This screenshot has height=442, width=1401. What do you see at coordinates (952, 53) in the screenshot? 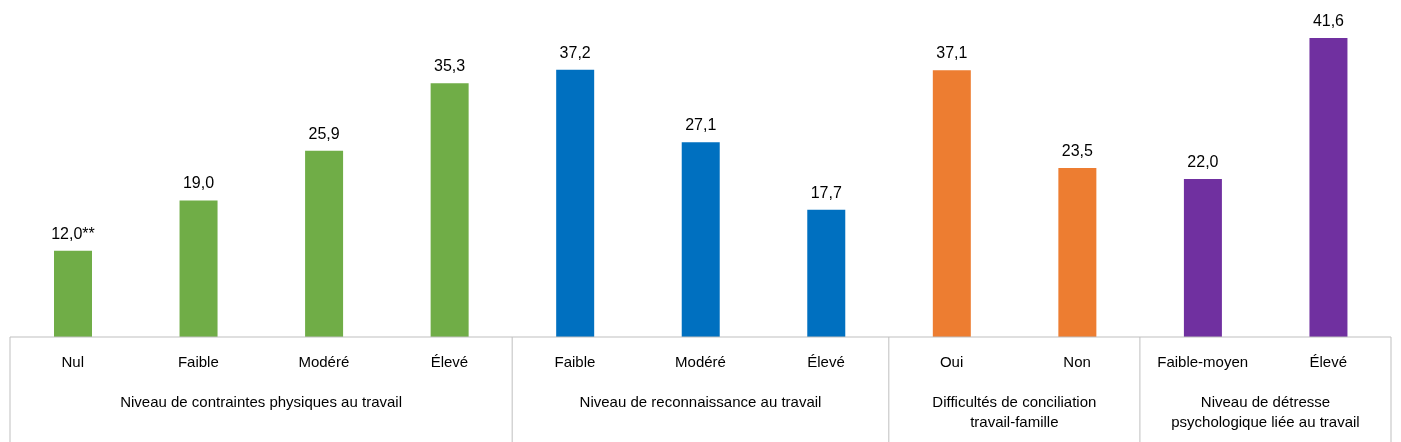
I see `data-label: 37,1` at bounding box center [952, 53].